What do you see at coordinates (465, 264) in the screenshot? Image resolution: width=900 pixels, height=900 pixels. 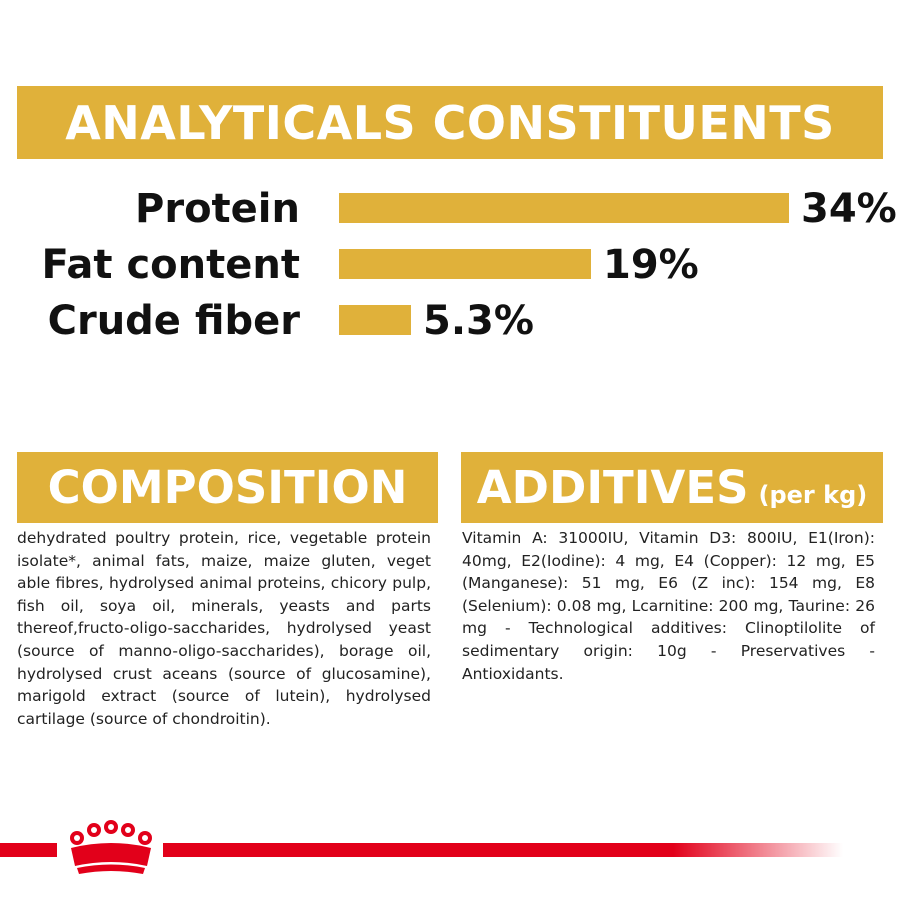 I see `fat-content-bar` at bounding box center [465, 264].